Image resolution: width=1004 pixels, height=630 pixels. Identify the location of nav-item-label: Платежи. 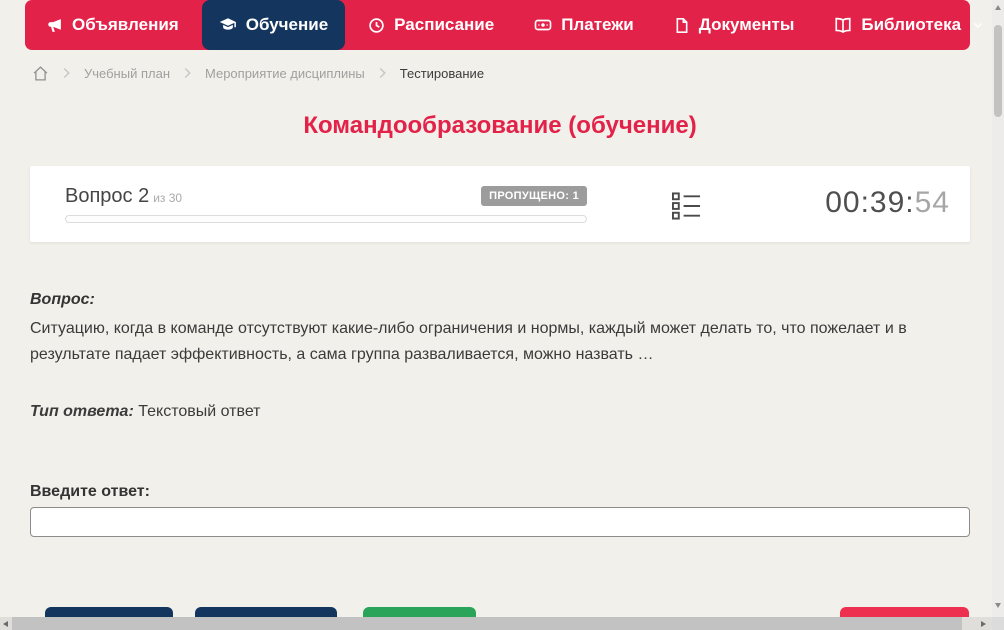
(597, 24).